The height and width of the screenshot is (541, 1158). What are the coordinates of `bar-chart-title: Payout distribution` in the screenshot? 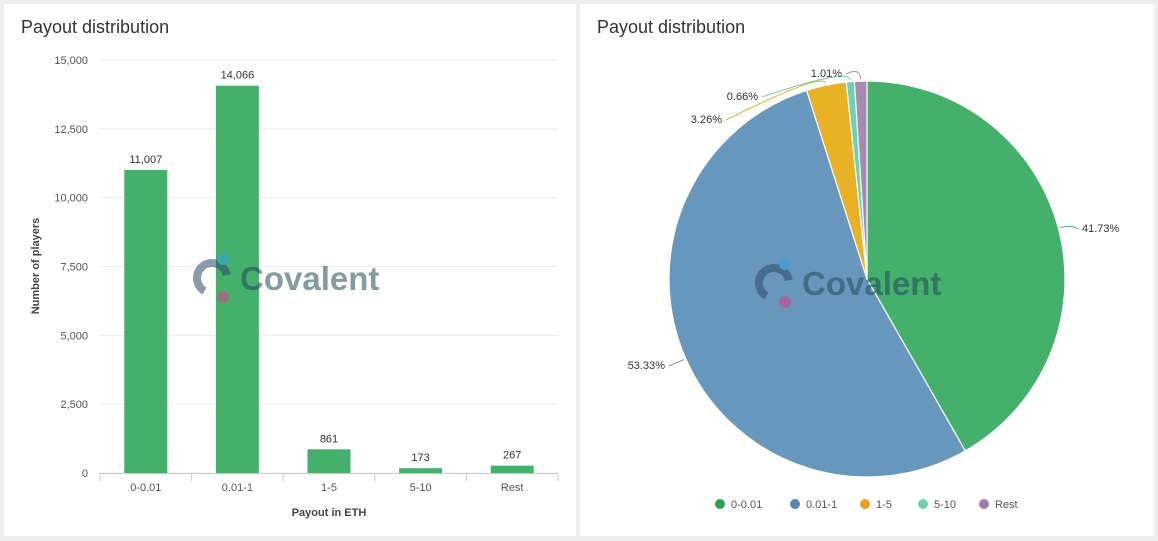 It's located at (95, 27).